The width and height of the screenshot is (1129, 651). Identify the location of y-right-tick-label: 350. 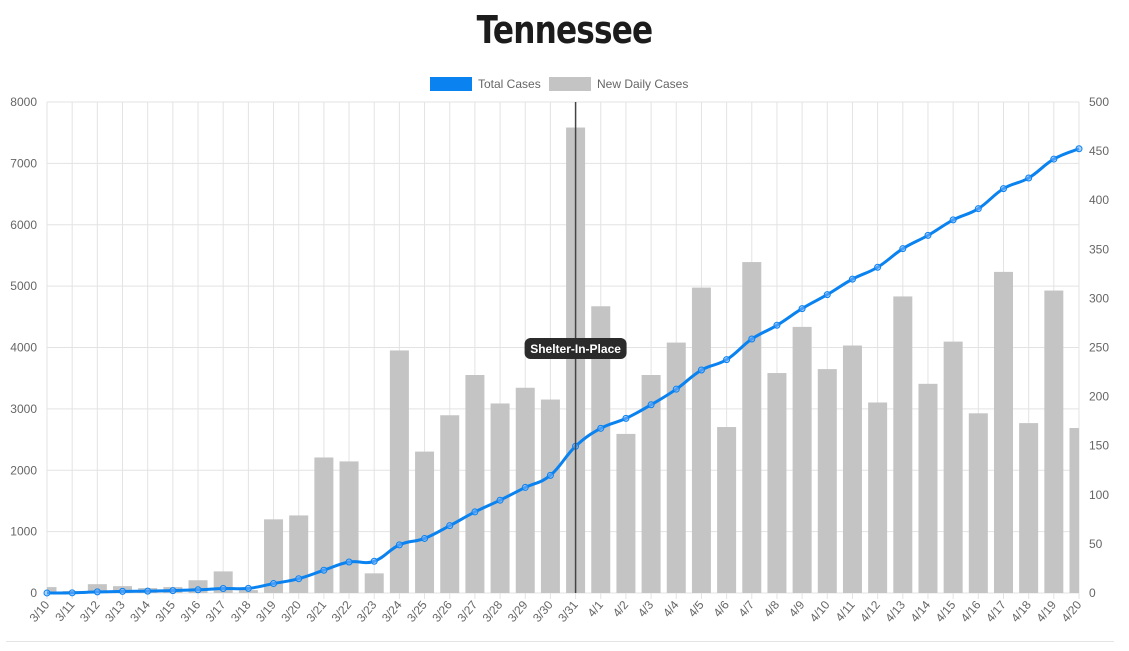
(1099, 249).